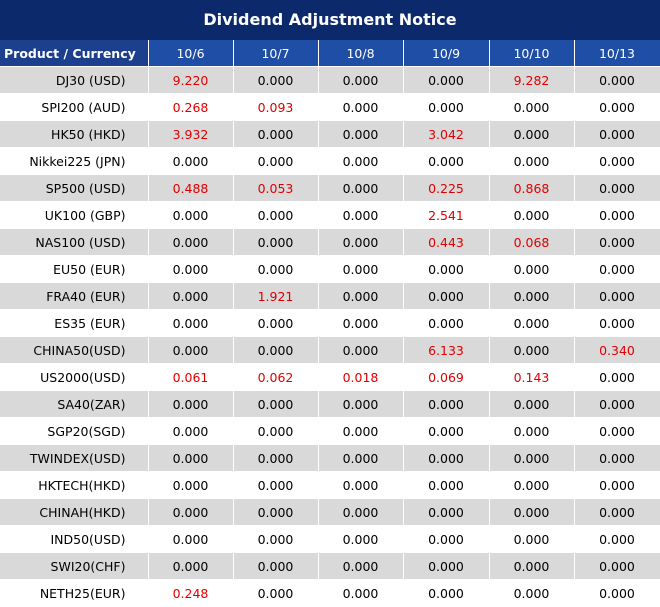 This screenshot has width=660, height=607. Describe the element at coordinates (74, 134) in the screenshot. I see `product-cell: HK50 (HKD)` at that location.